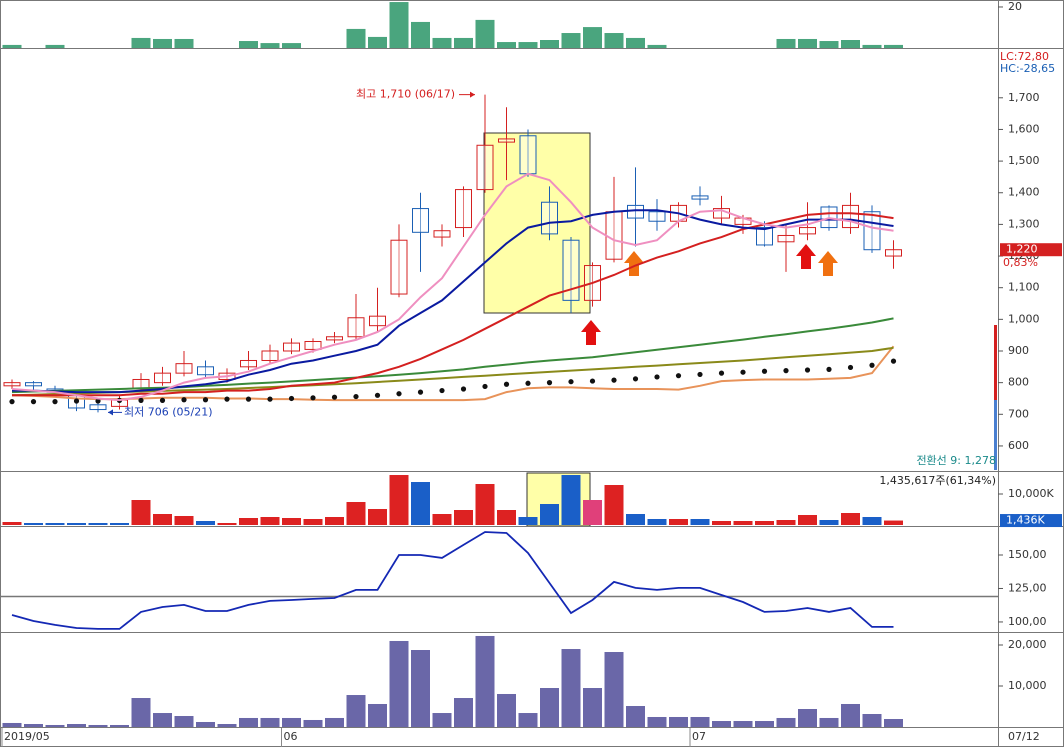 Image resolution: width=1064 pixels, height=747 pixels. I want to click on y-tick-label: 1,400, so click(1024, 192).